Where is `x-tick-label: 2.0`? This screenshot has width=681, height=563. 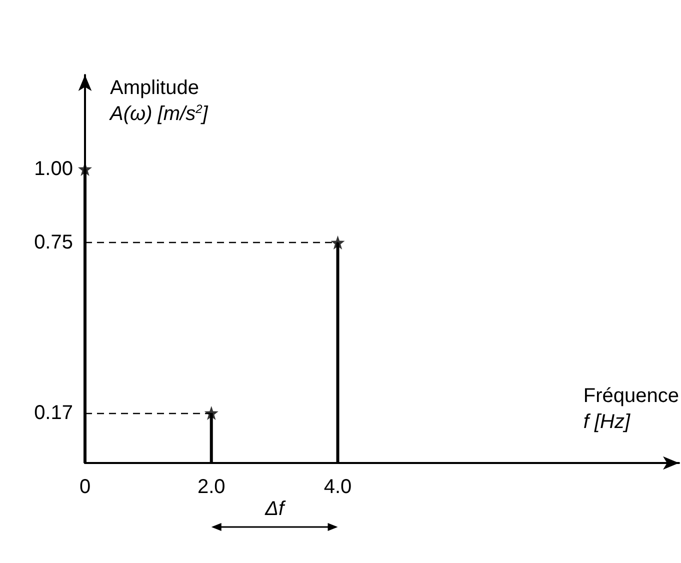 x-tick-label: 2.0 is located at coordinates (211, 487).